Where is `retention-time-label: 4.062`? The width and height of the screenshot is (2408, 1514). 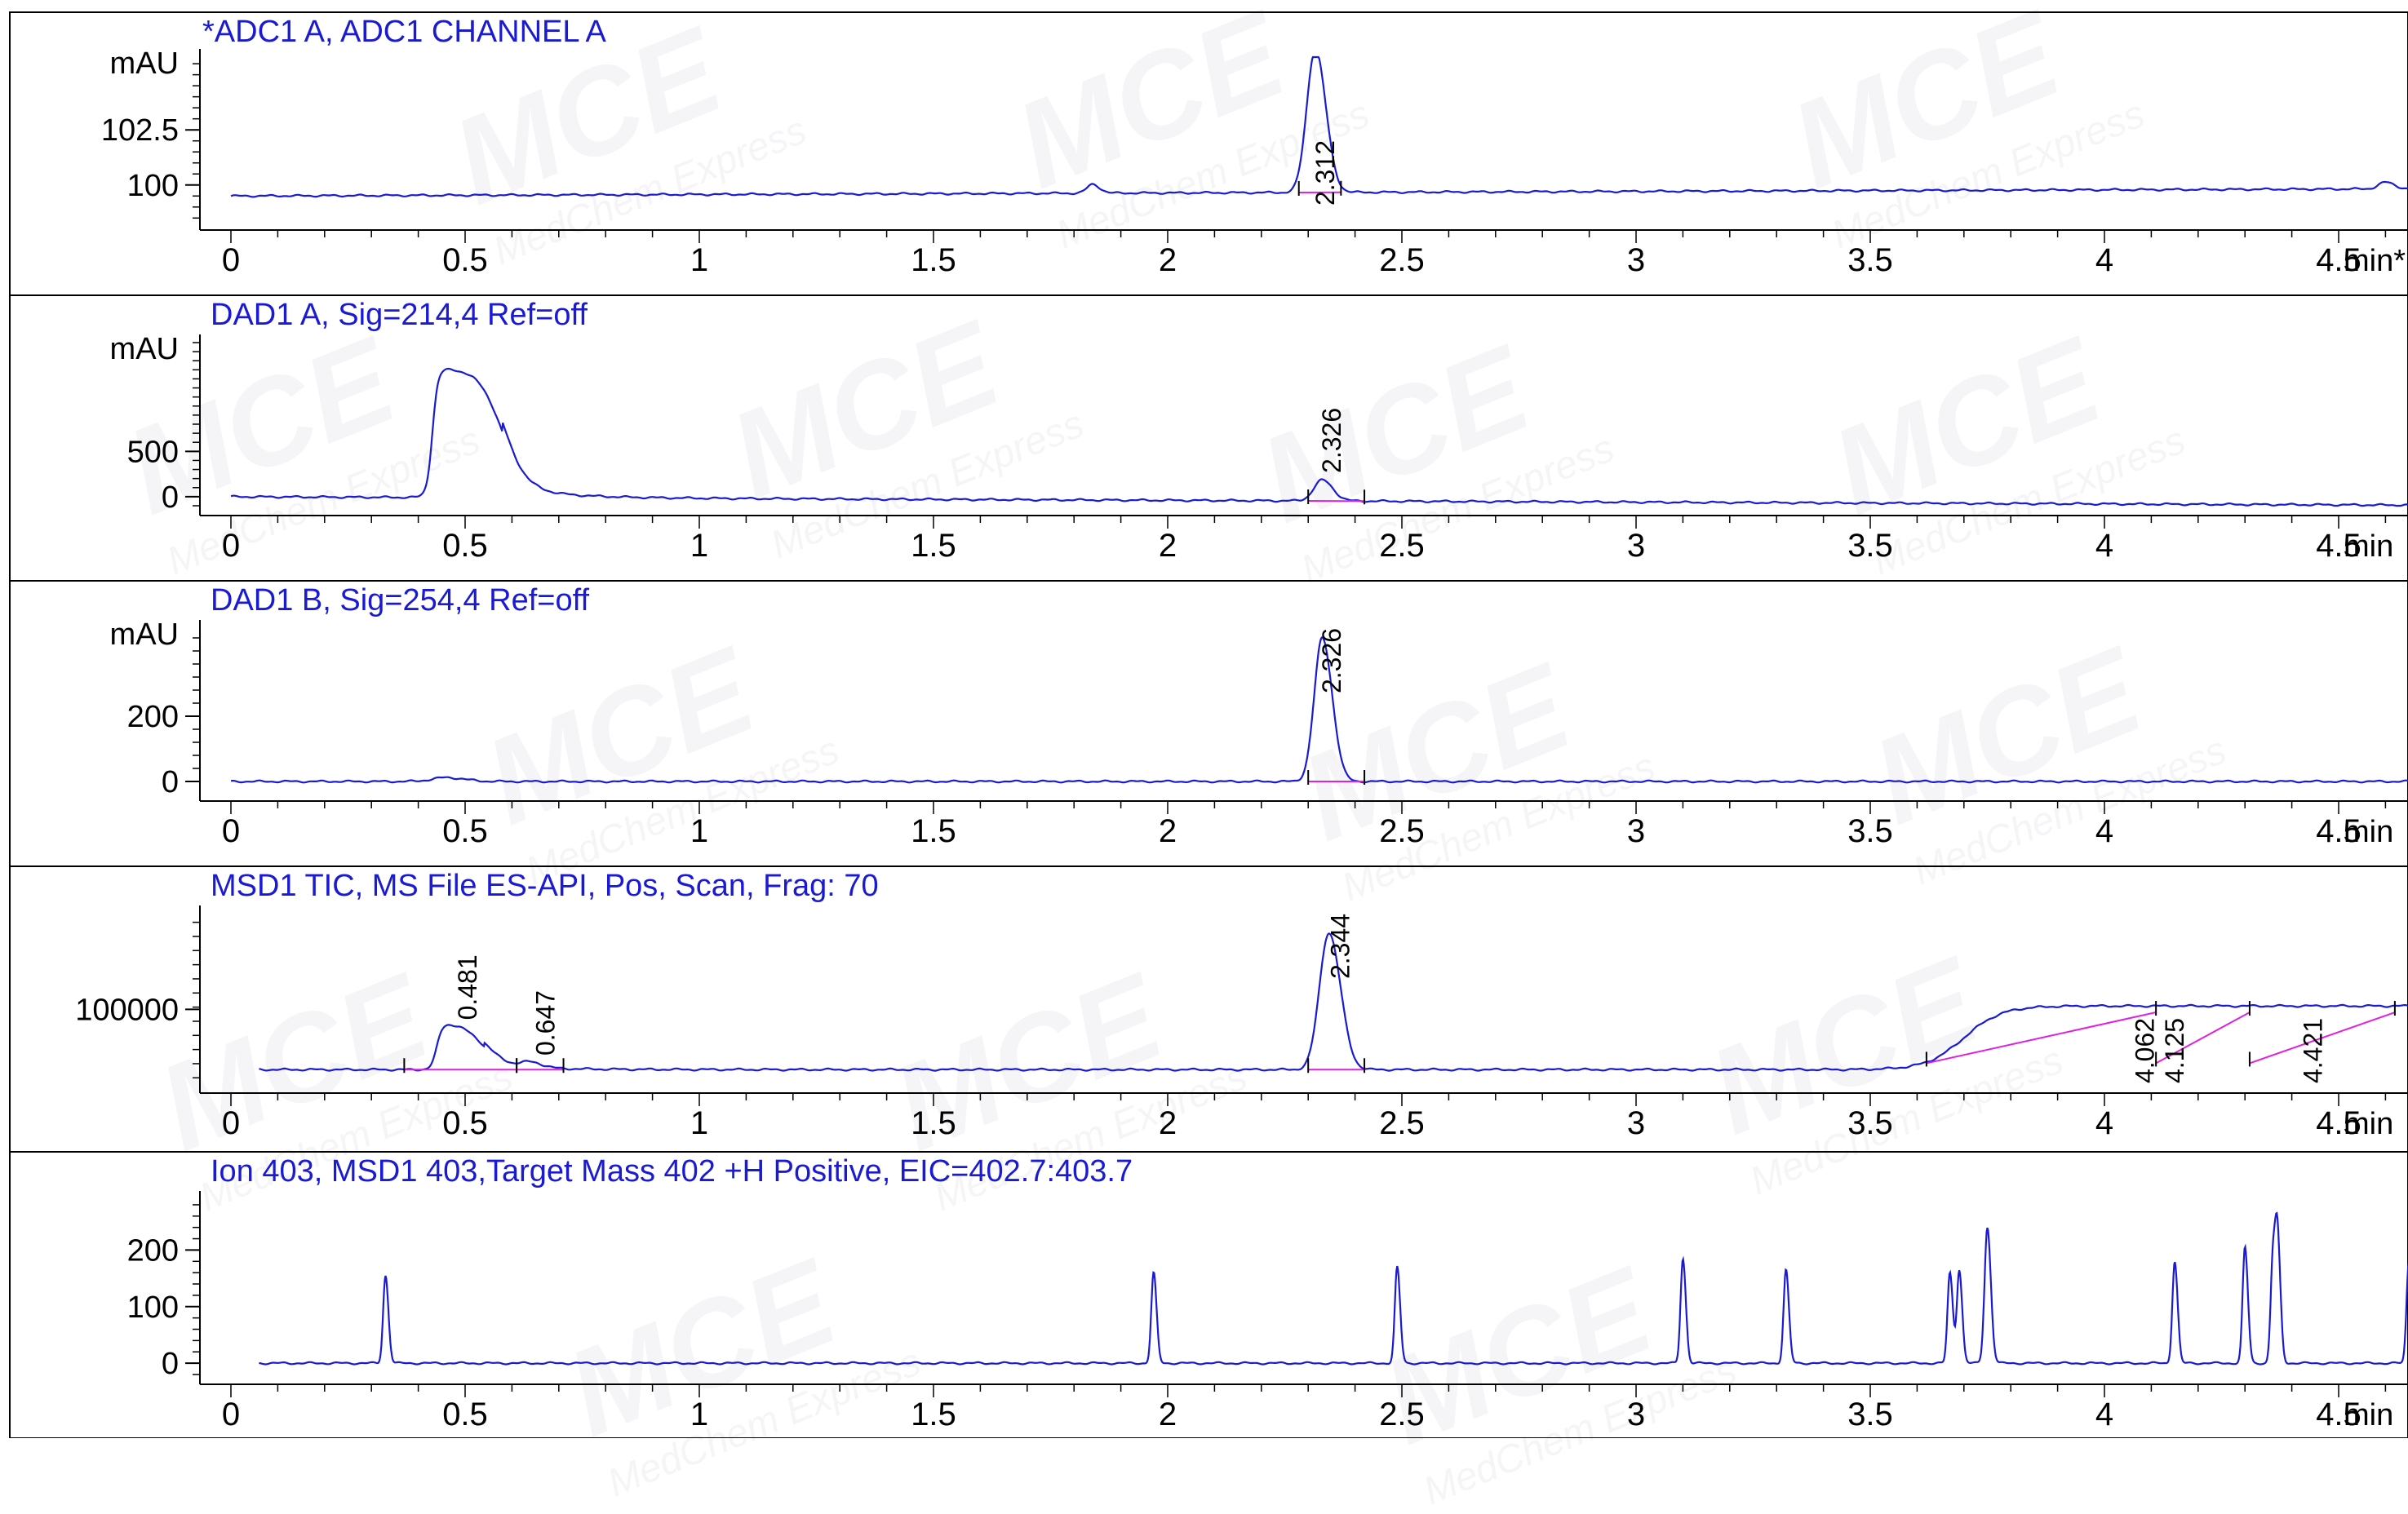 retention-time-label: 4.062 is located at coordinates (2145, 1050).